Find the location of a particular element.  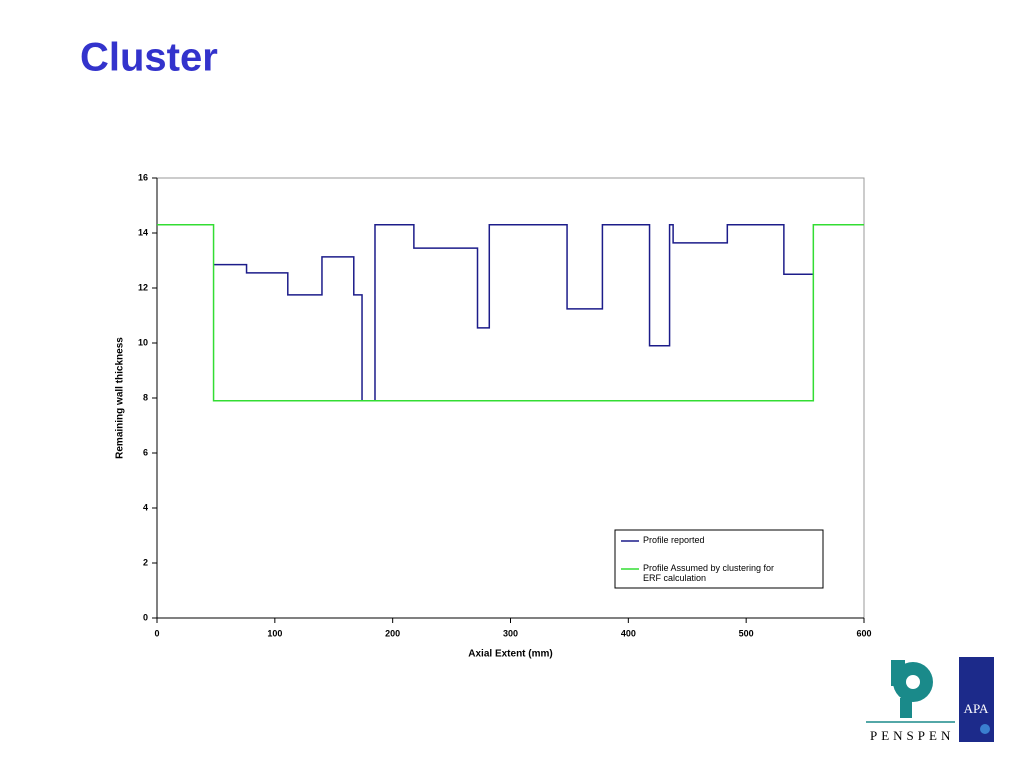

penspen-logo: PENSPEN is located at coordinates (910, 701).